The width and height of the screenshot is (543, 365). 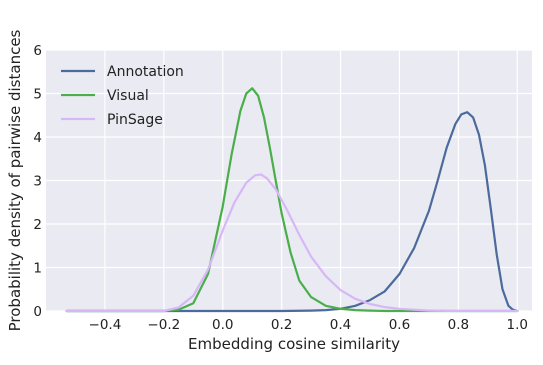 What do you see at coordinates (399, 325) in the screenshot?
I see `x-tick-label: 0.6` at bounding box center [399, 325].